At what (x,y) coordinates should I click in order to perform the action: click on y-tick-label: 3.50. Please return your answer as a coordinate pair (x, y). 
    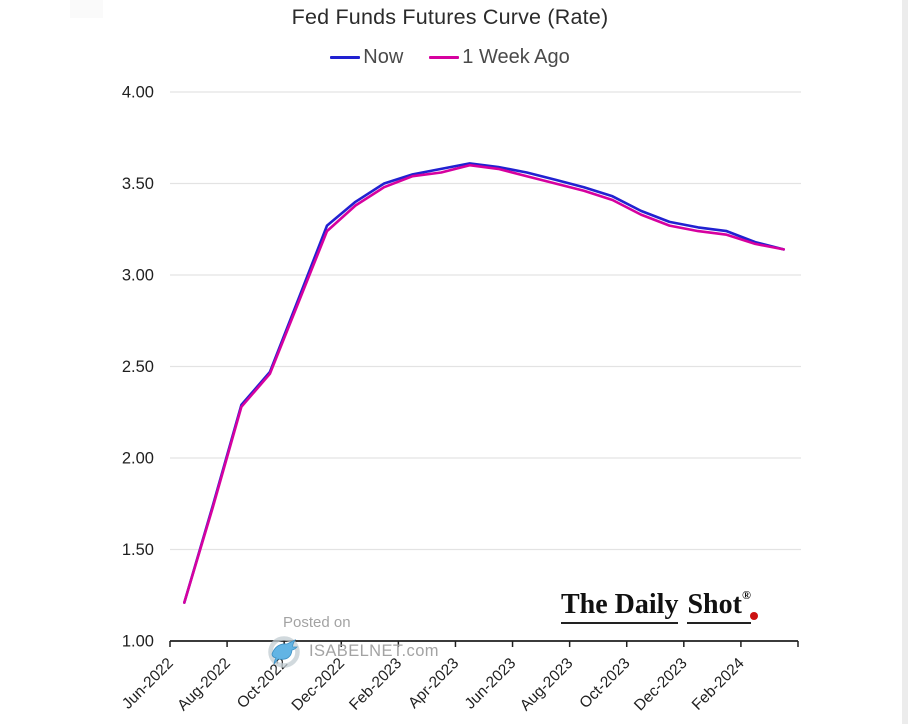
    Looking at the image, I should click on (138, 184).